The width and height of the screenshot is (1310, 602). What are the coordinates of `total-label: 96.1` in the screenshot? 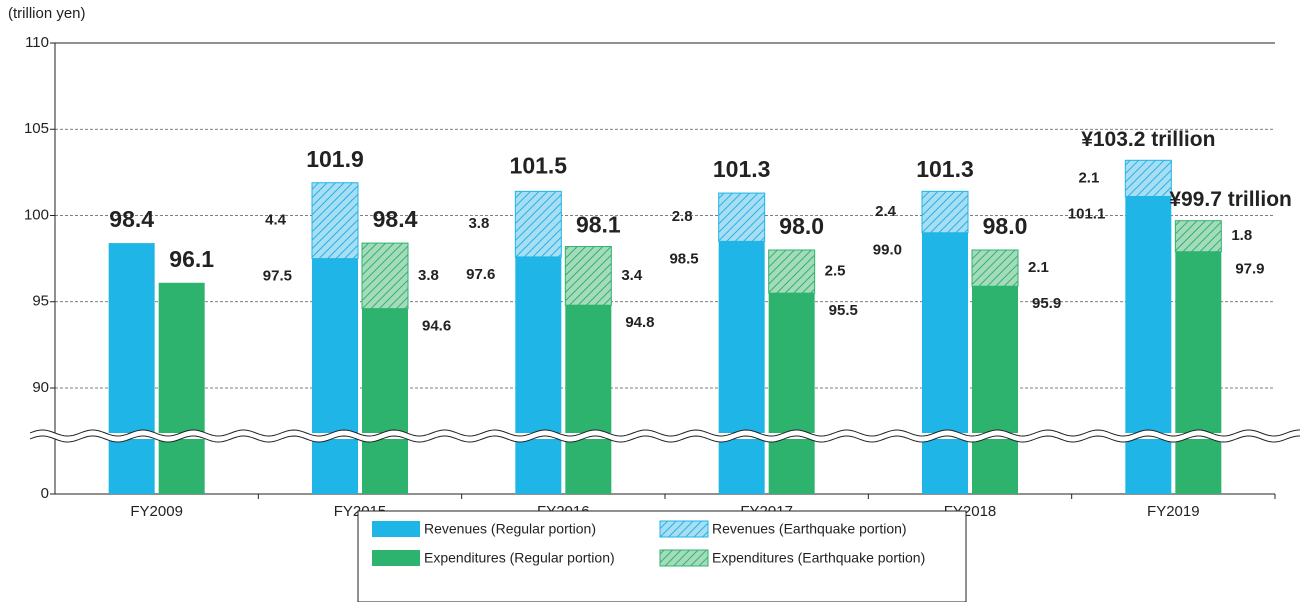 It's located at (191, 259).